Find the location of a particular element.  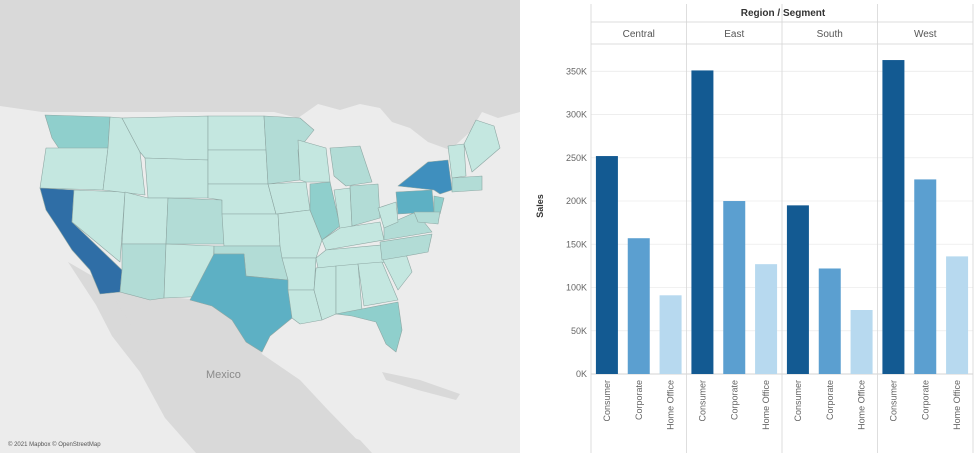

state-south-dakota is located at coordinates (238, 167).